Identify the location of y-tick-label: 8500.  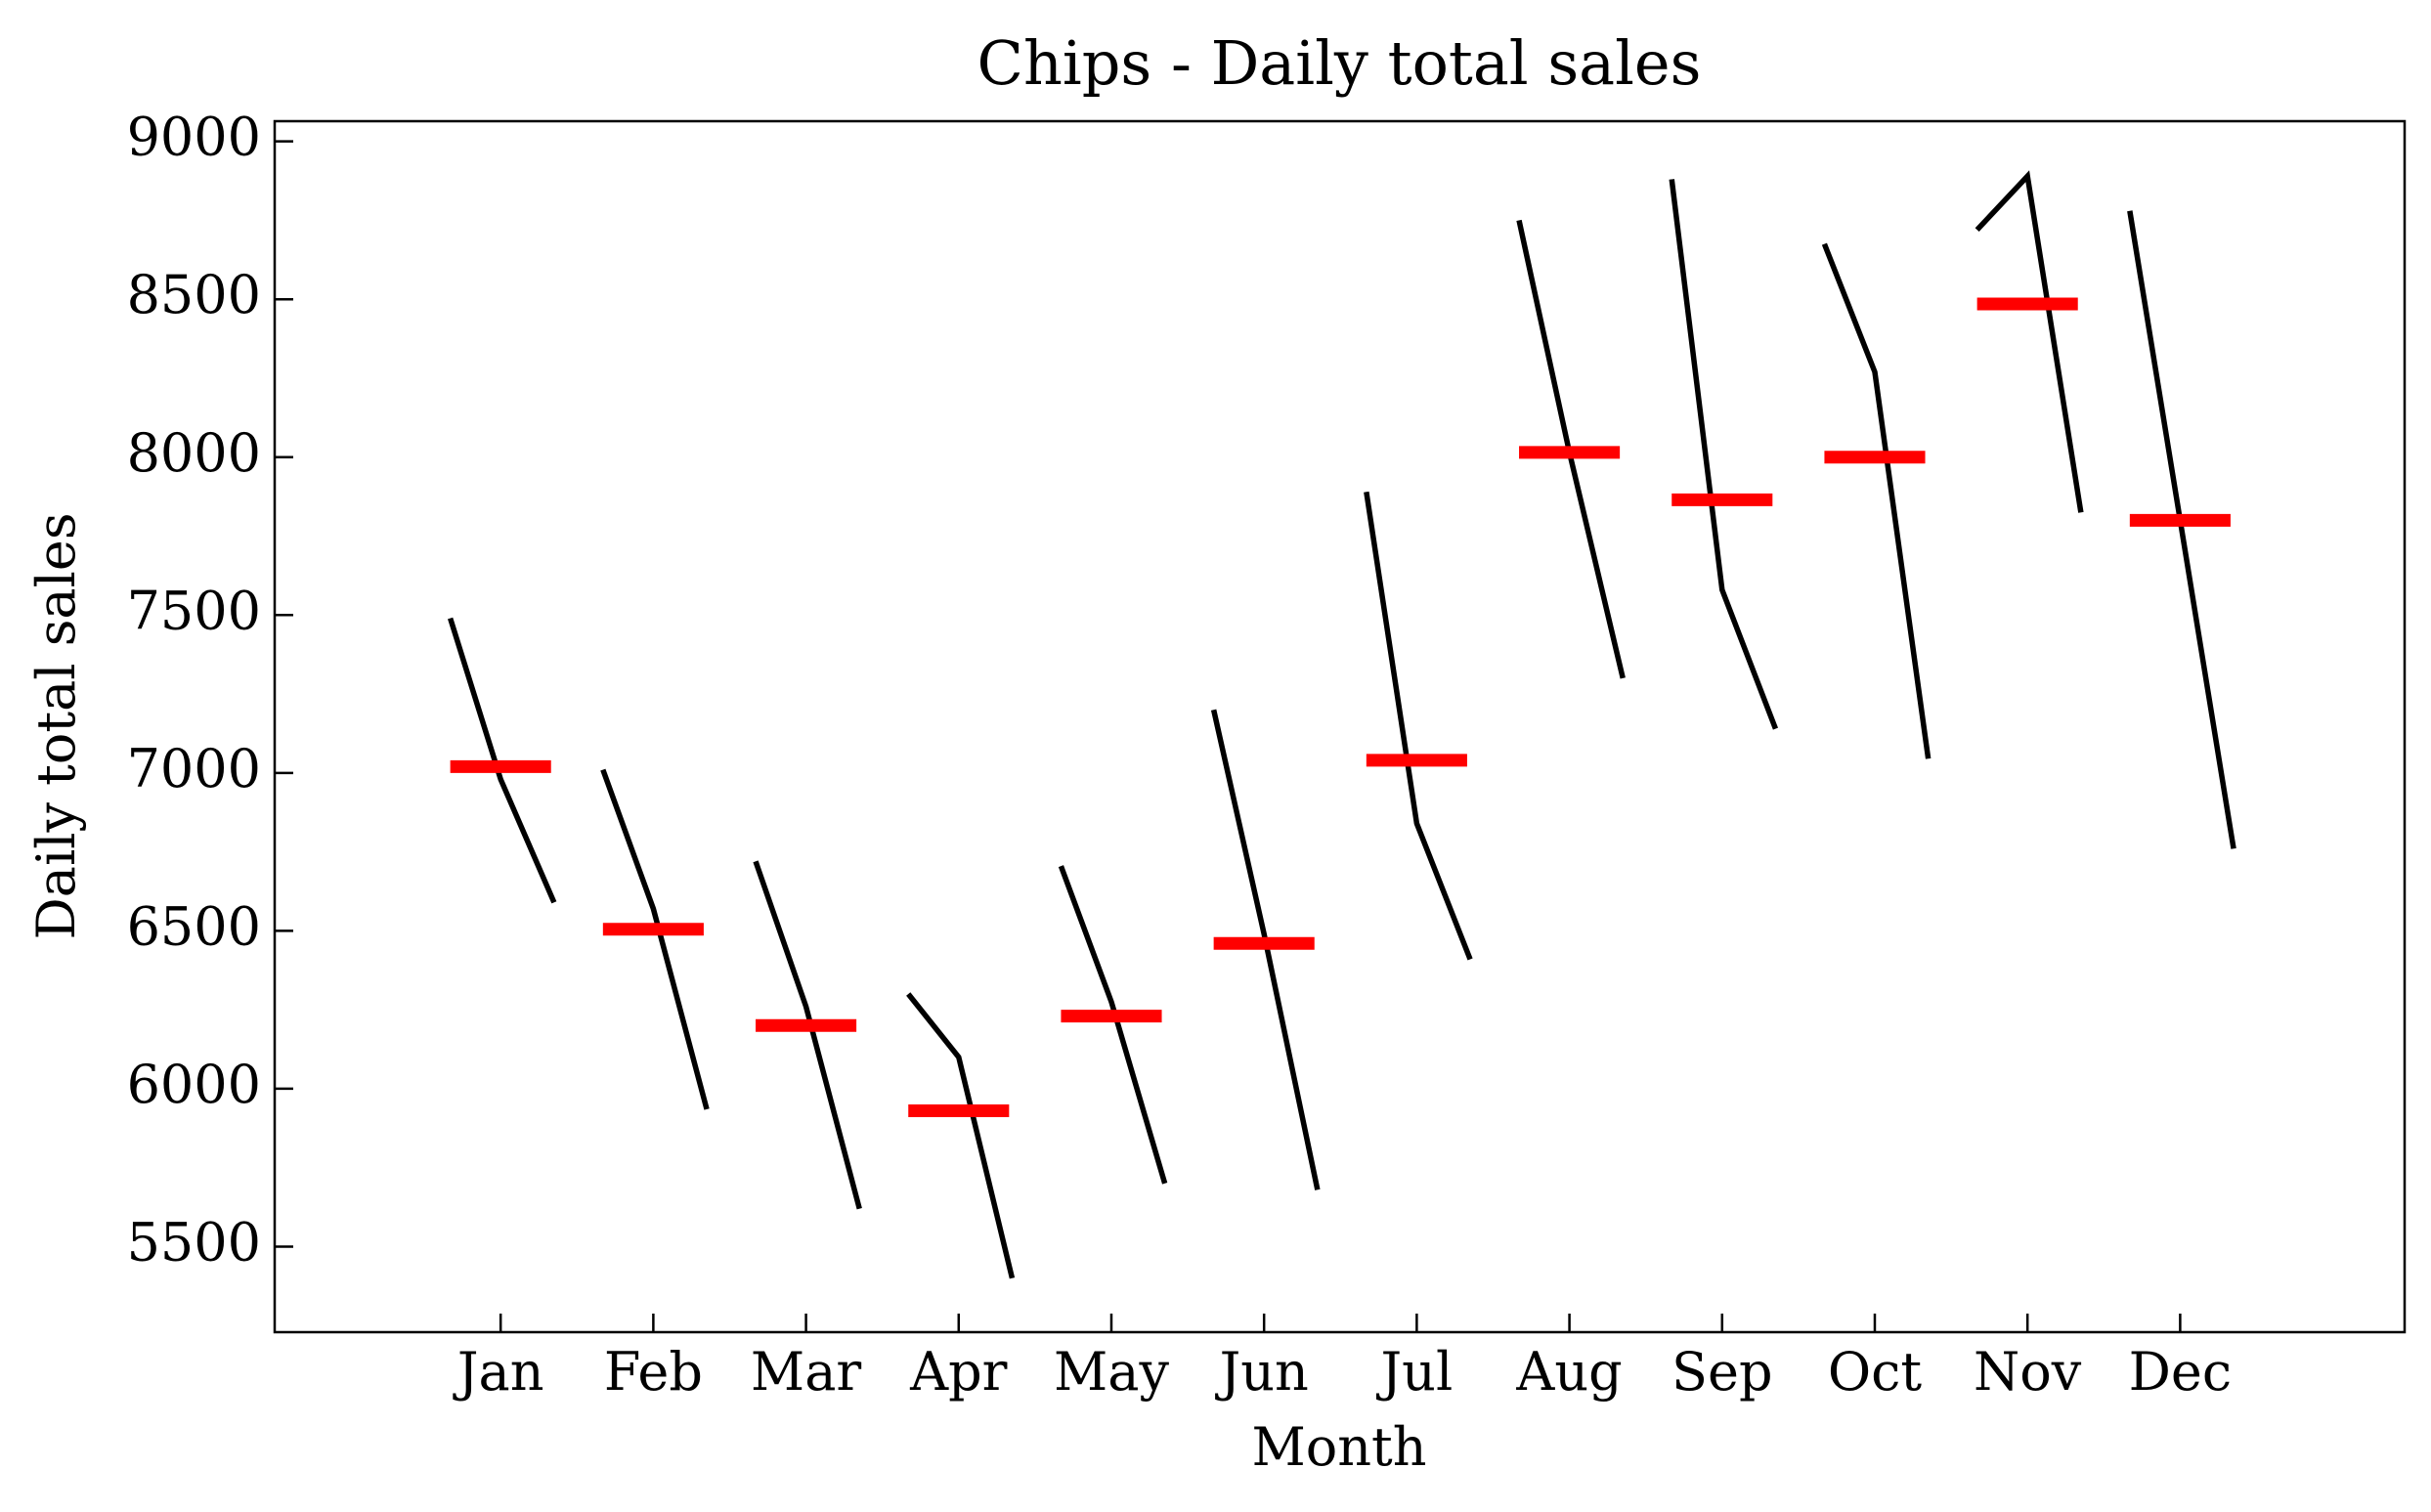
(194, 294).